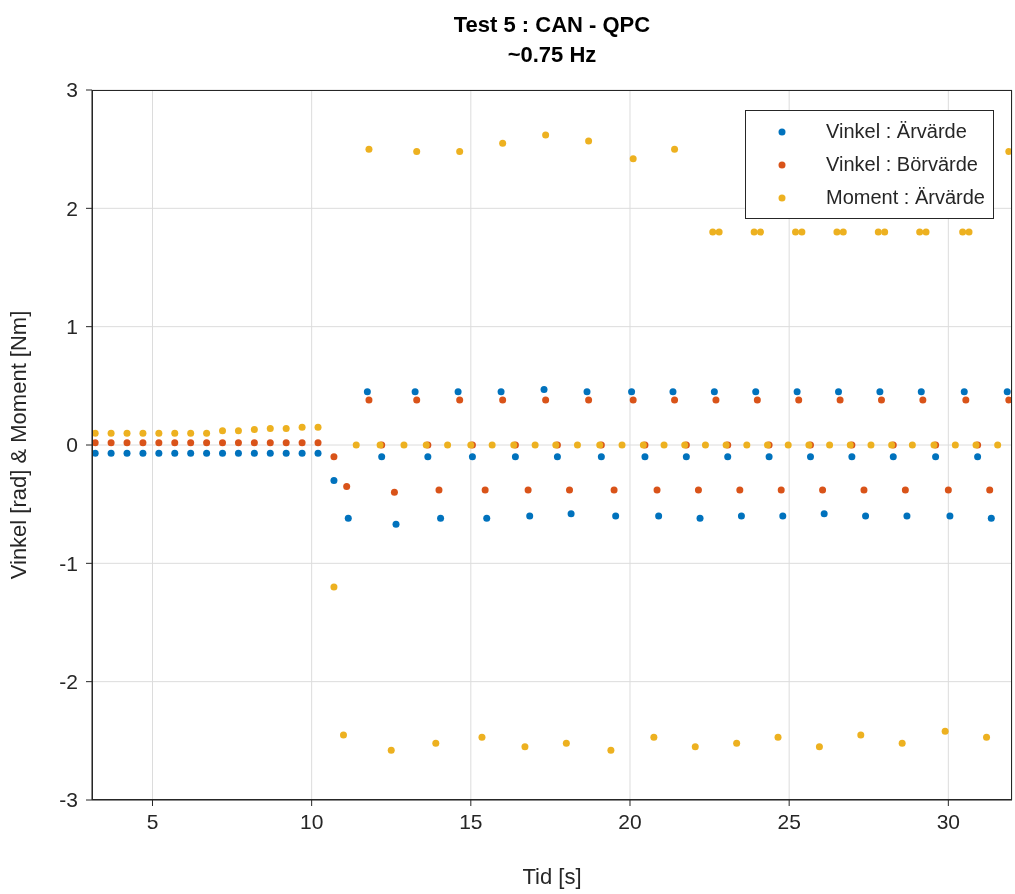  Describe the element at coordinates (72, 90) in the screenshot. I see `y-tick-label: 3` at that location.